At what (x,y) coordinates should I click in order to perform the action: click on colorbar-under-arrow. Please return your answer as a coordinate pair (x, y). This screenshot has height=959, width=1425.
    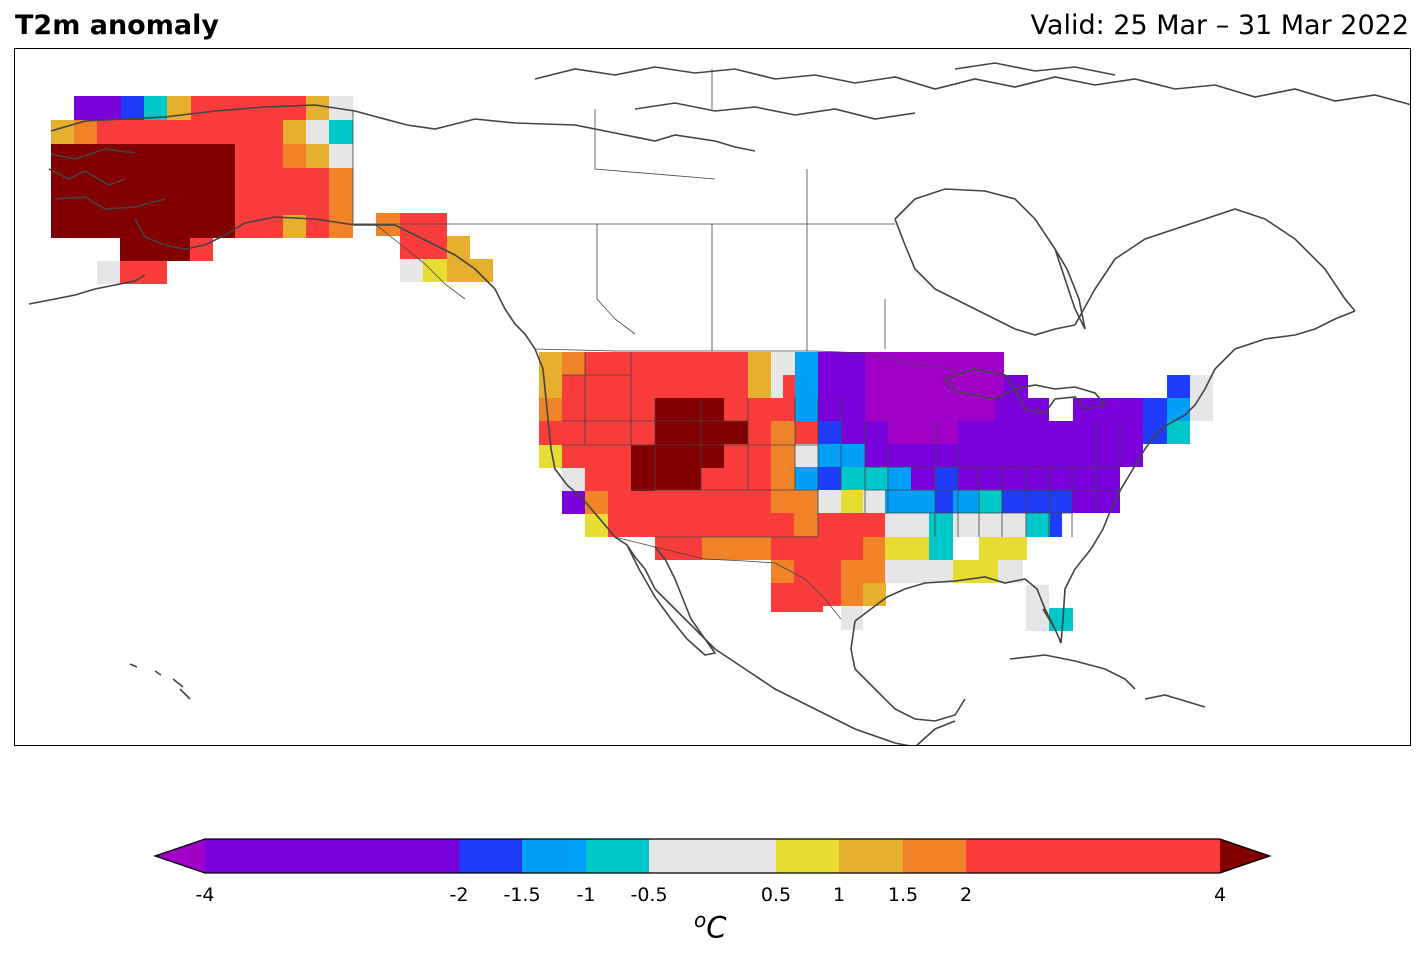
    Looking at the image, I should click on (180, 856).